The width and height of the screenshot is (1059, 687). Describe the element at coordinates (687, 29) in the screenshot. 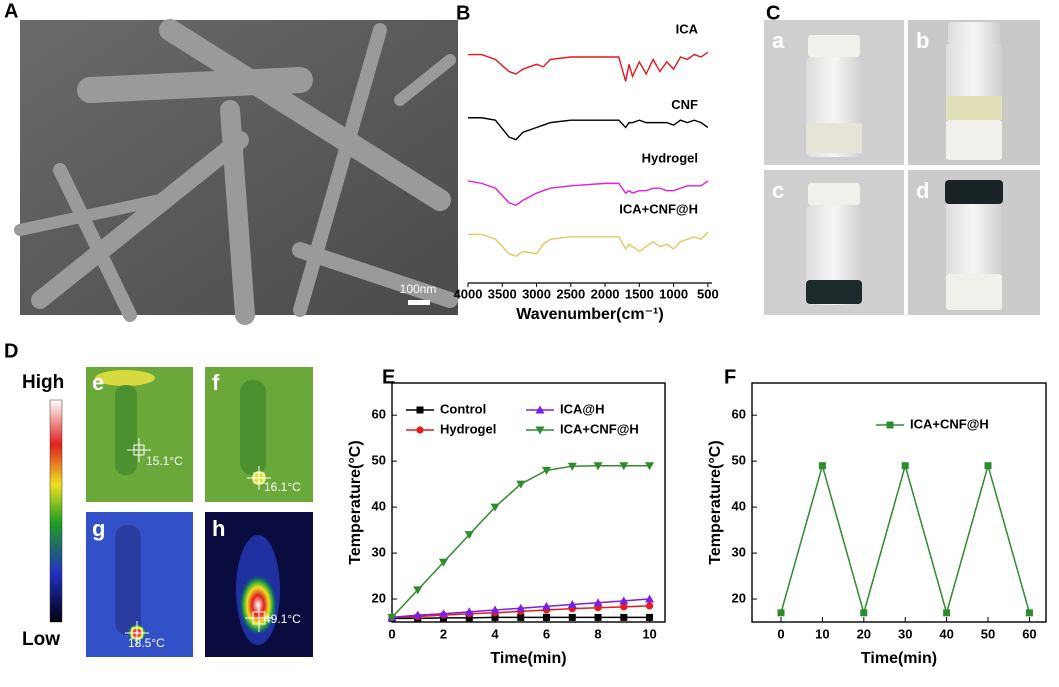

I see `series-label: ICA` at that location.